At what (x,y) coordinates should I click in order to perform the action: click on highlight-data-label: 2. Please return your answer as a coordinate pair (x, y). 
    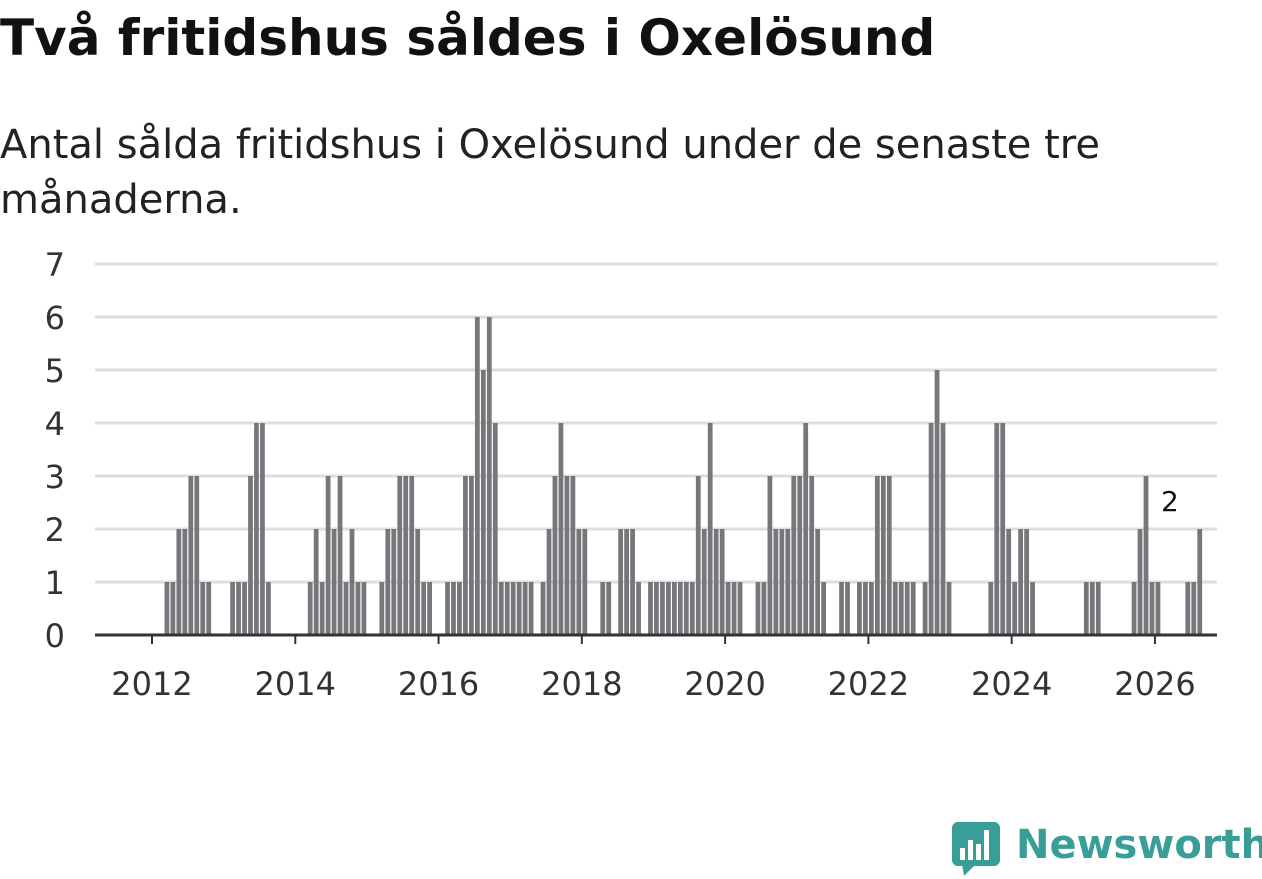
    Looking at the image, I should click on (1170, 501).